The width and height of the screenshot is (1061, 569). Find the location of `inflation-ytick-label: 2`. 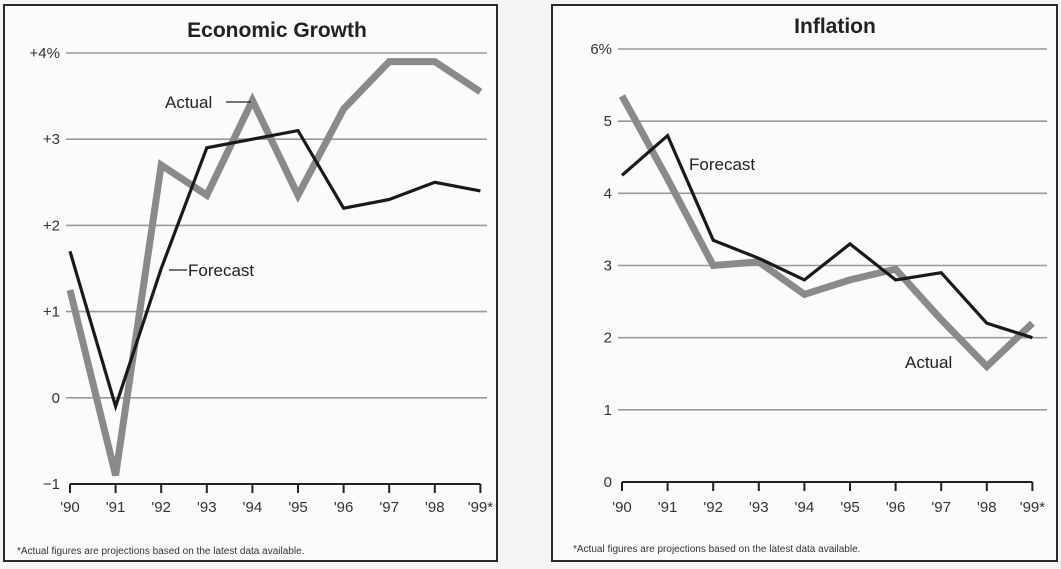

inflation-ytick-label: 2 is located at coordinates (608, 338).